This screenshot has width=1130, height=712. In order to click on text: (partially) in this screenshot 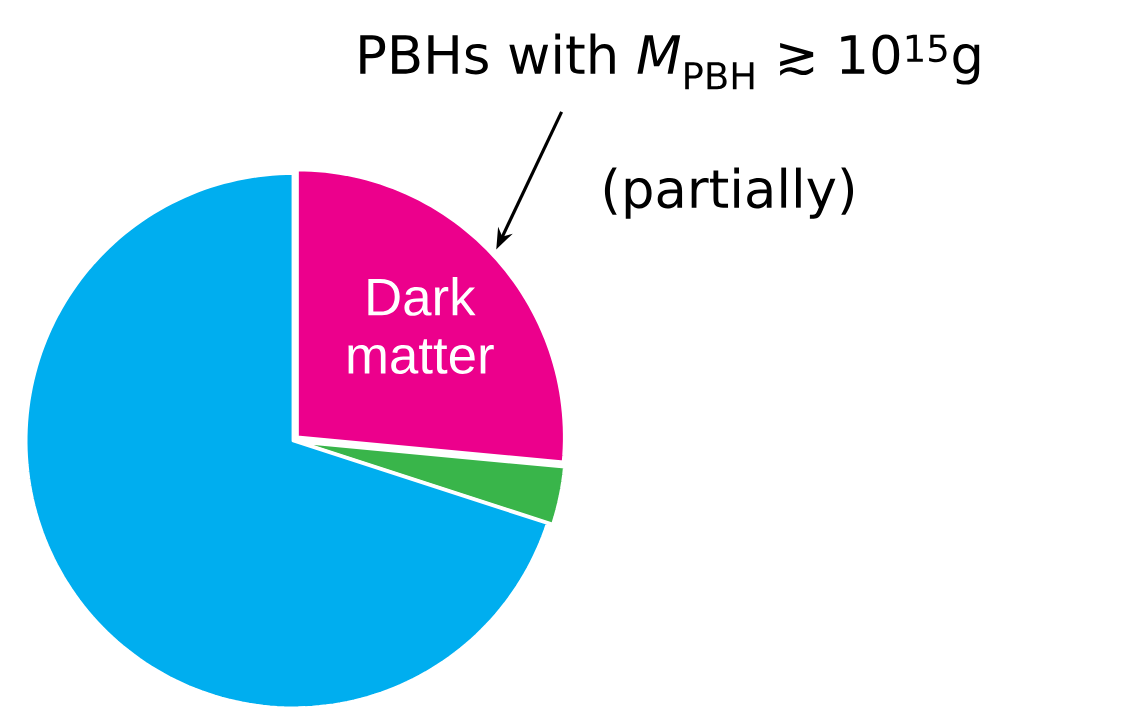, I will do `click(729, 193)`.